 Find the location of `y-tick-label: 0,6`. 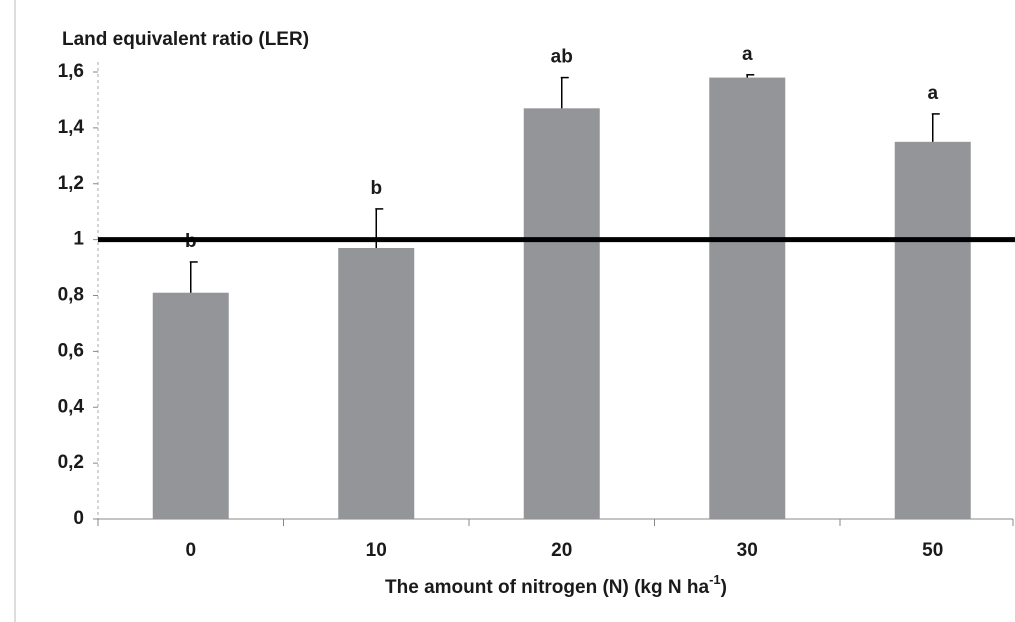

y-tick-label: 0,6 is located at coordinates (71, 350).